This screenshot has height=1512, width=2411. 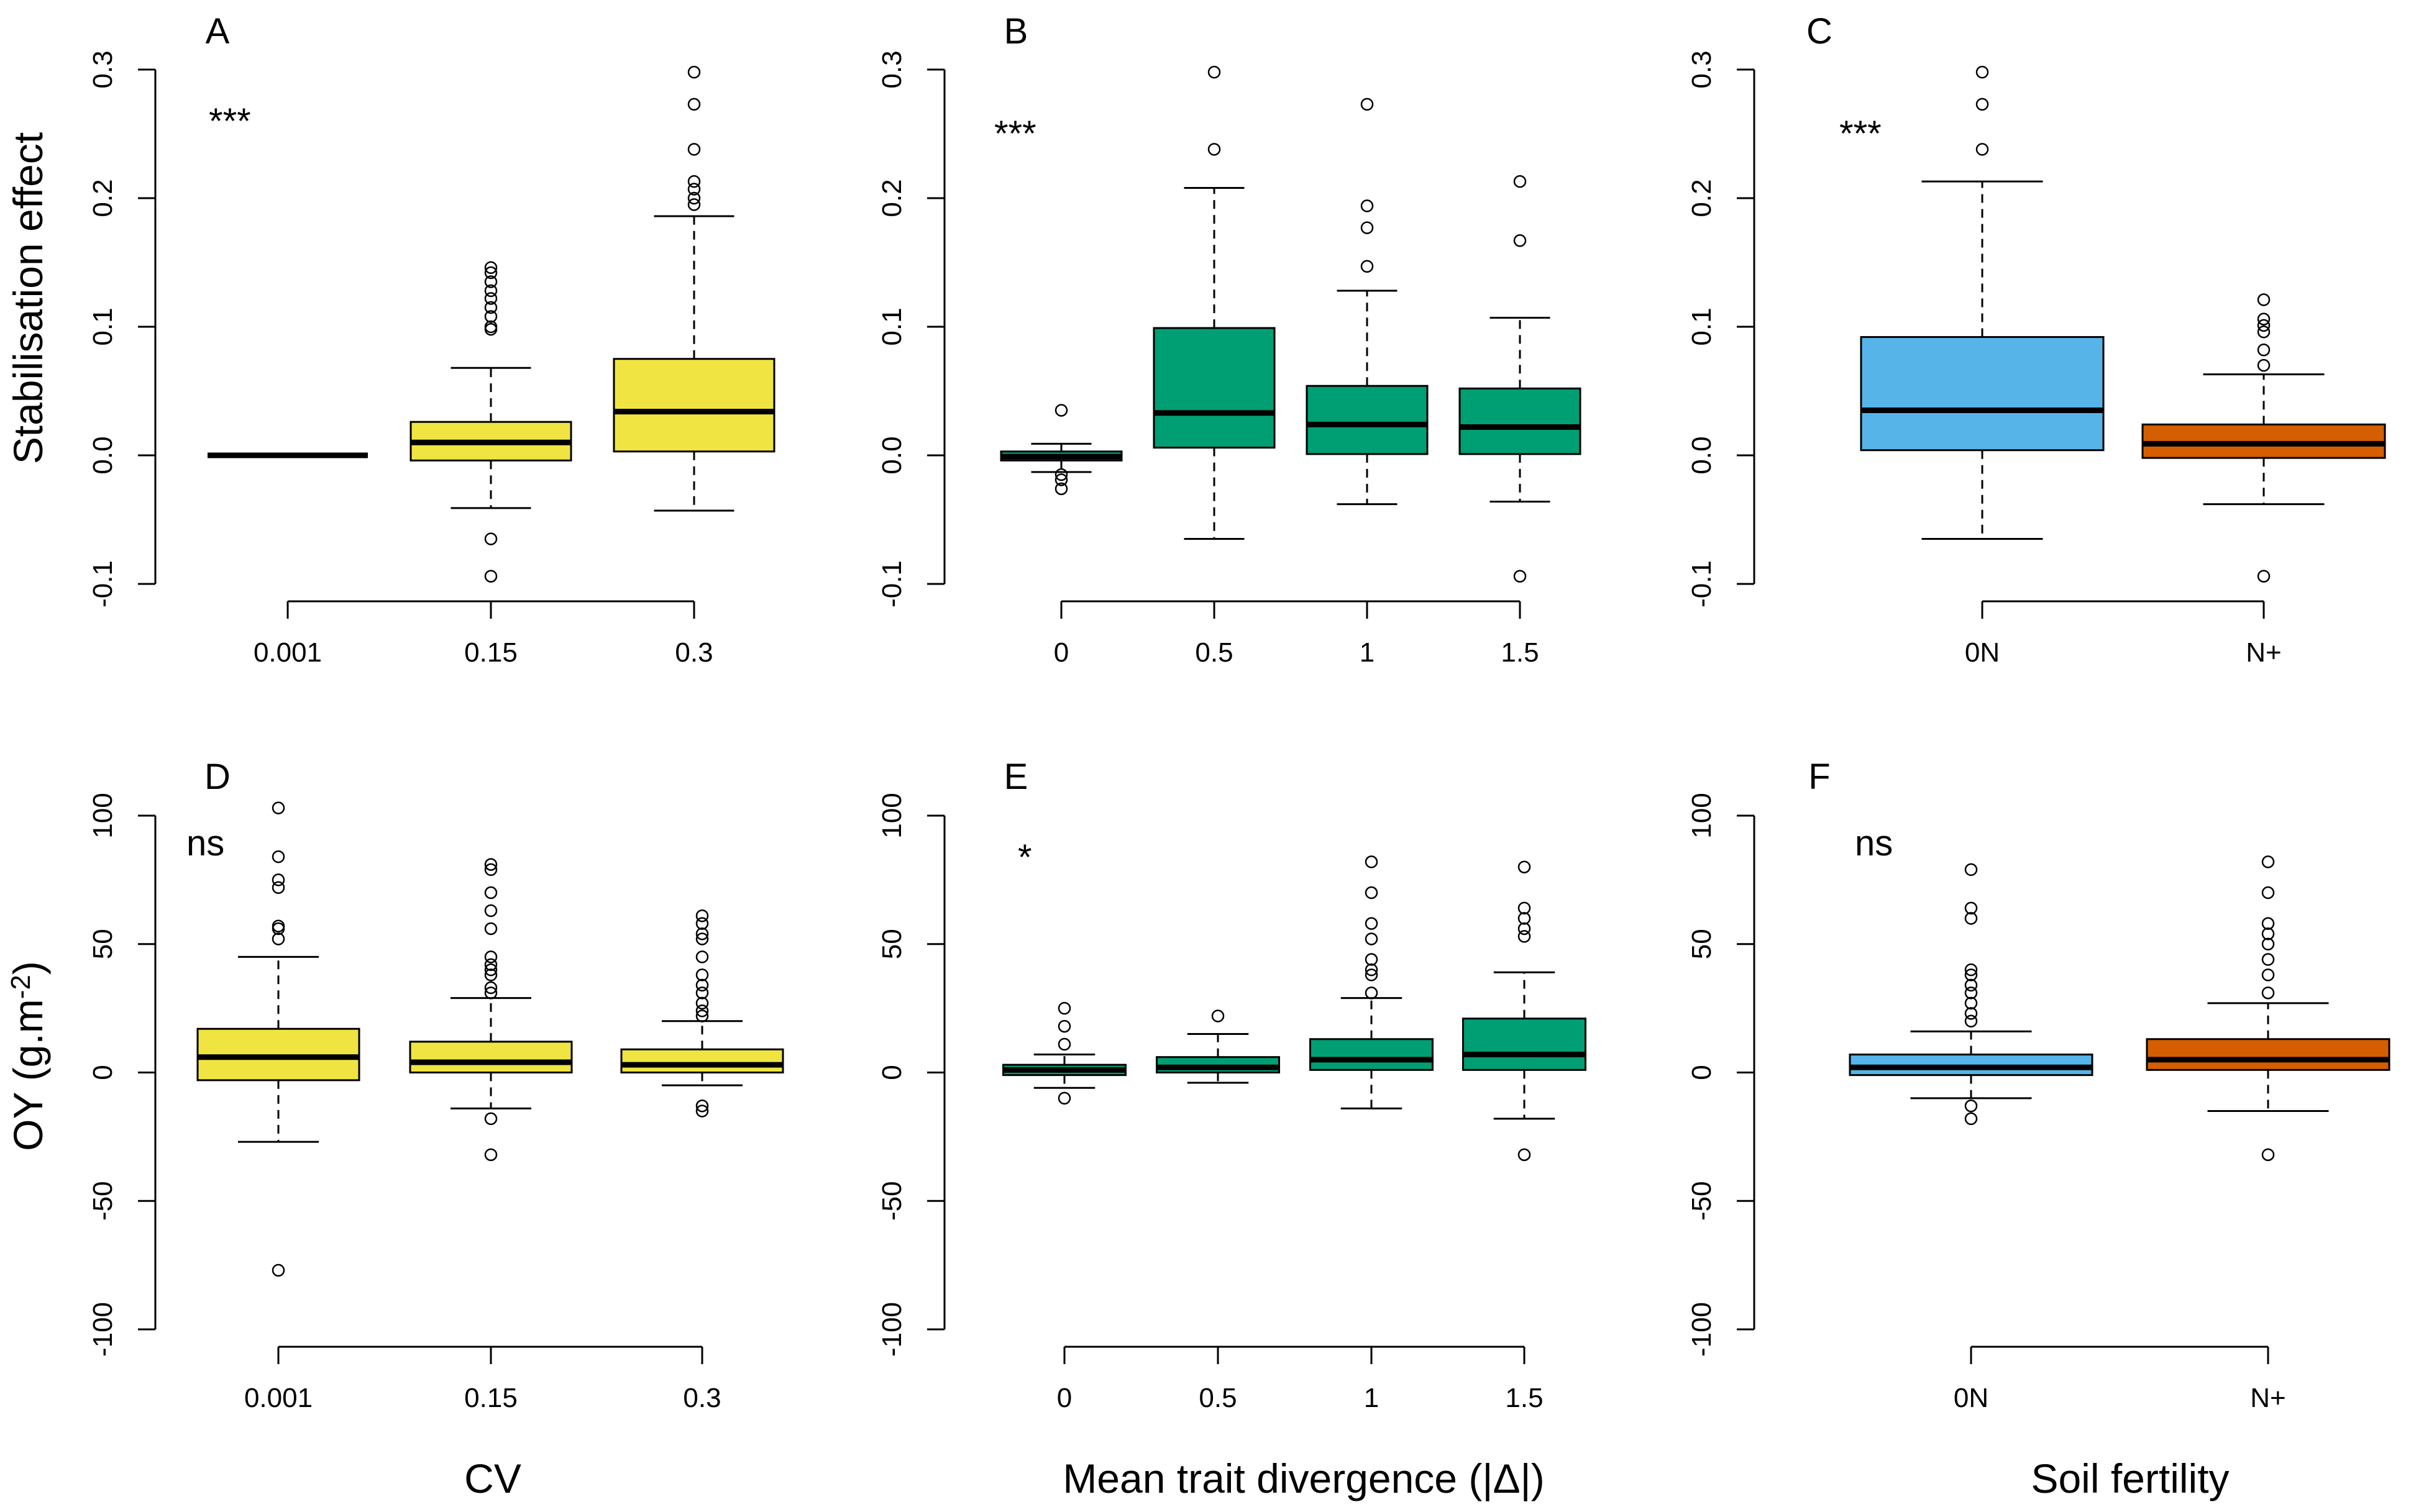 I want to click on x-title-cv: CV, so click(x=492, y=1478).